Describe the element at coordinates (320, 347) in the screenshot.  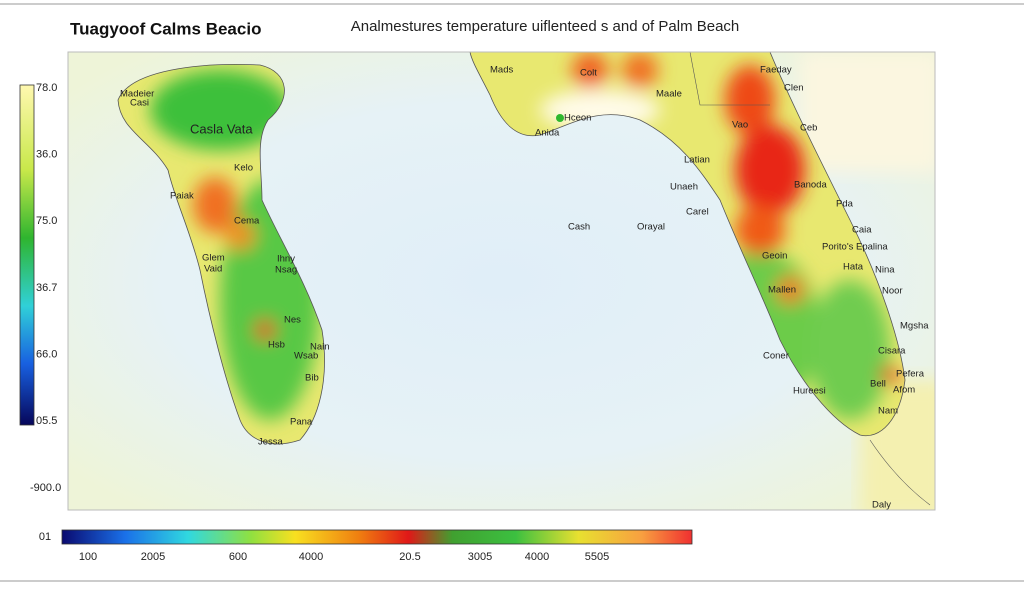
I see `place-label: Nain` at that location.